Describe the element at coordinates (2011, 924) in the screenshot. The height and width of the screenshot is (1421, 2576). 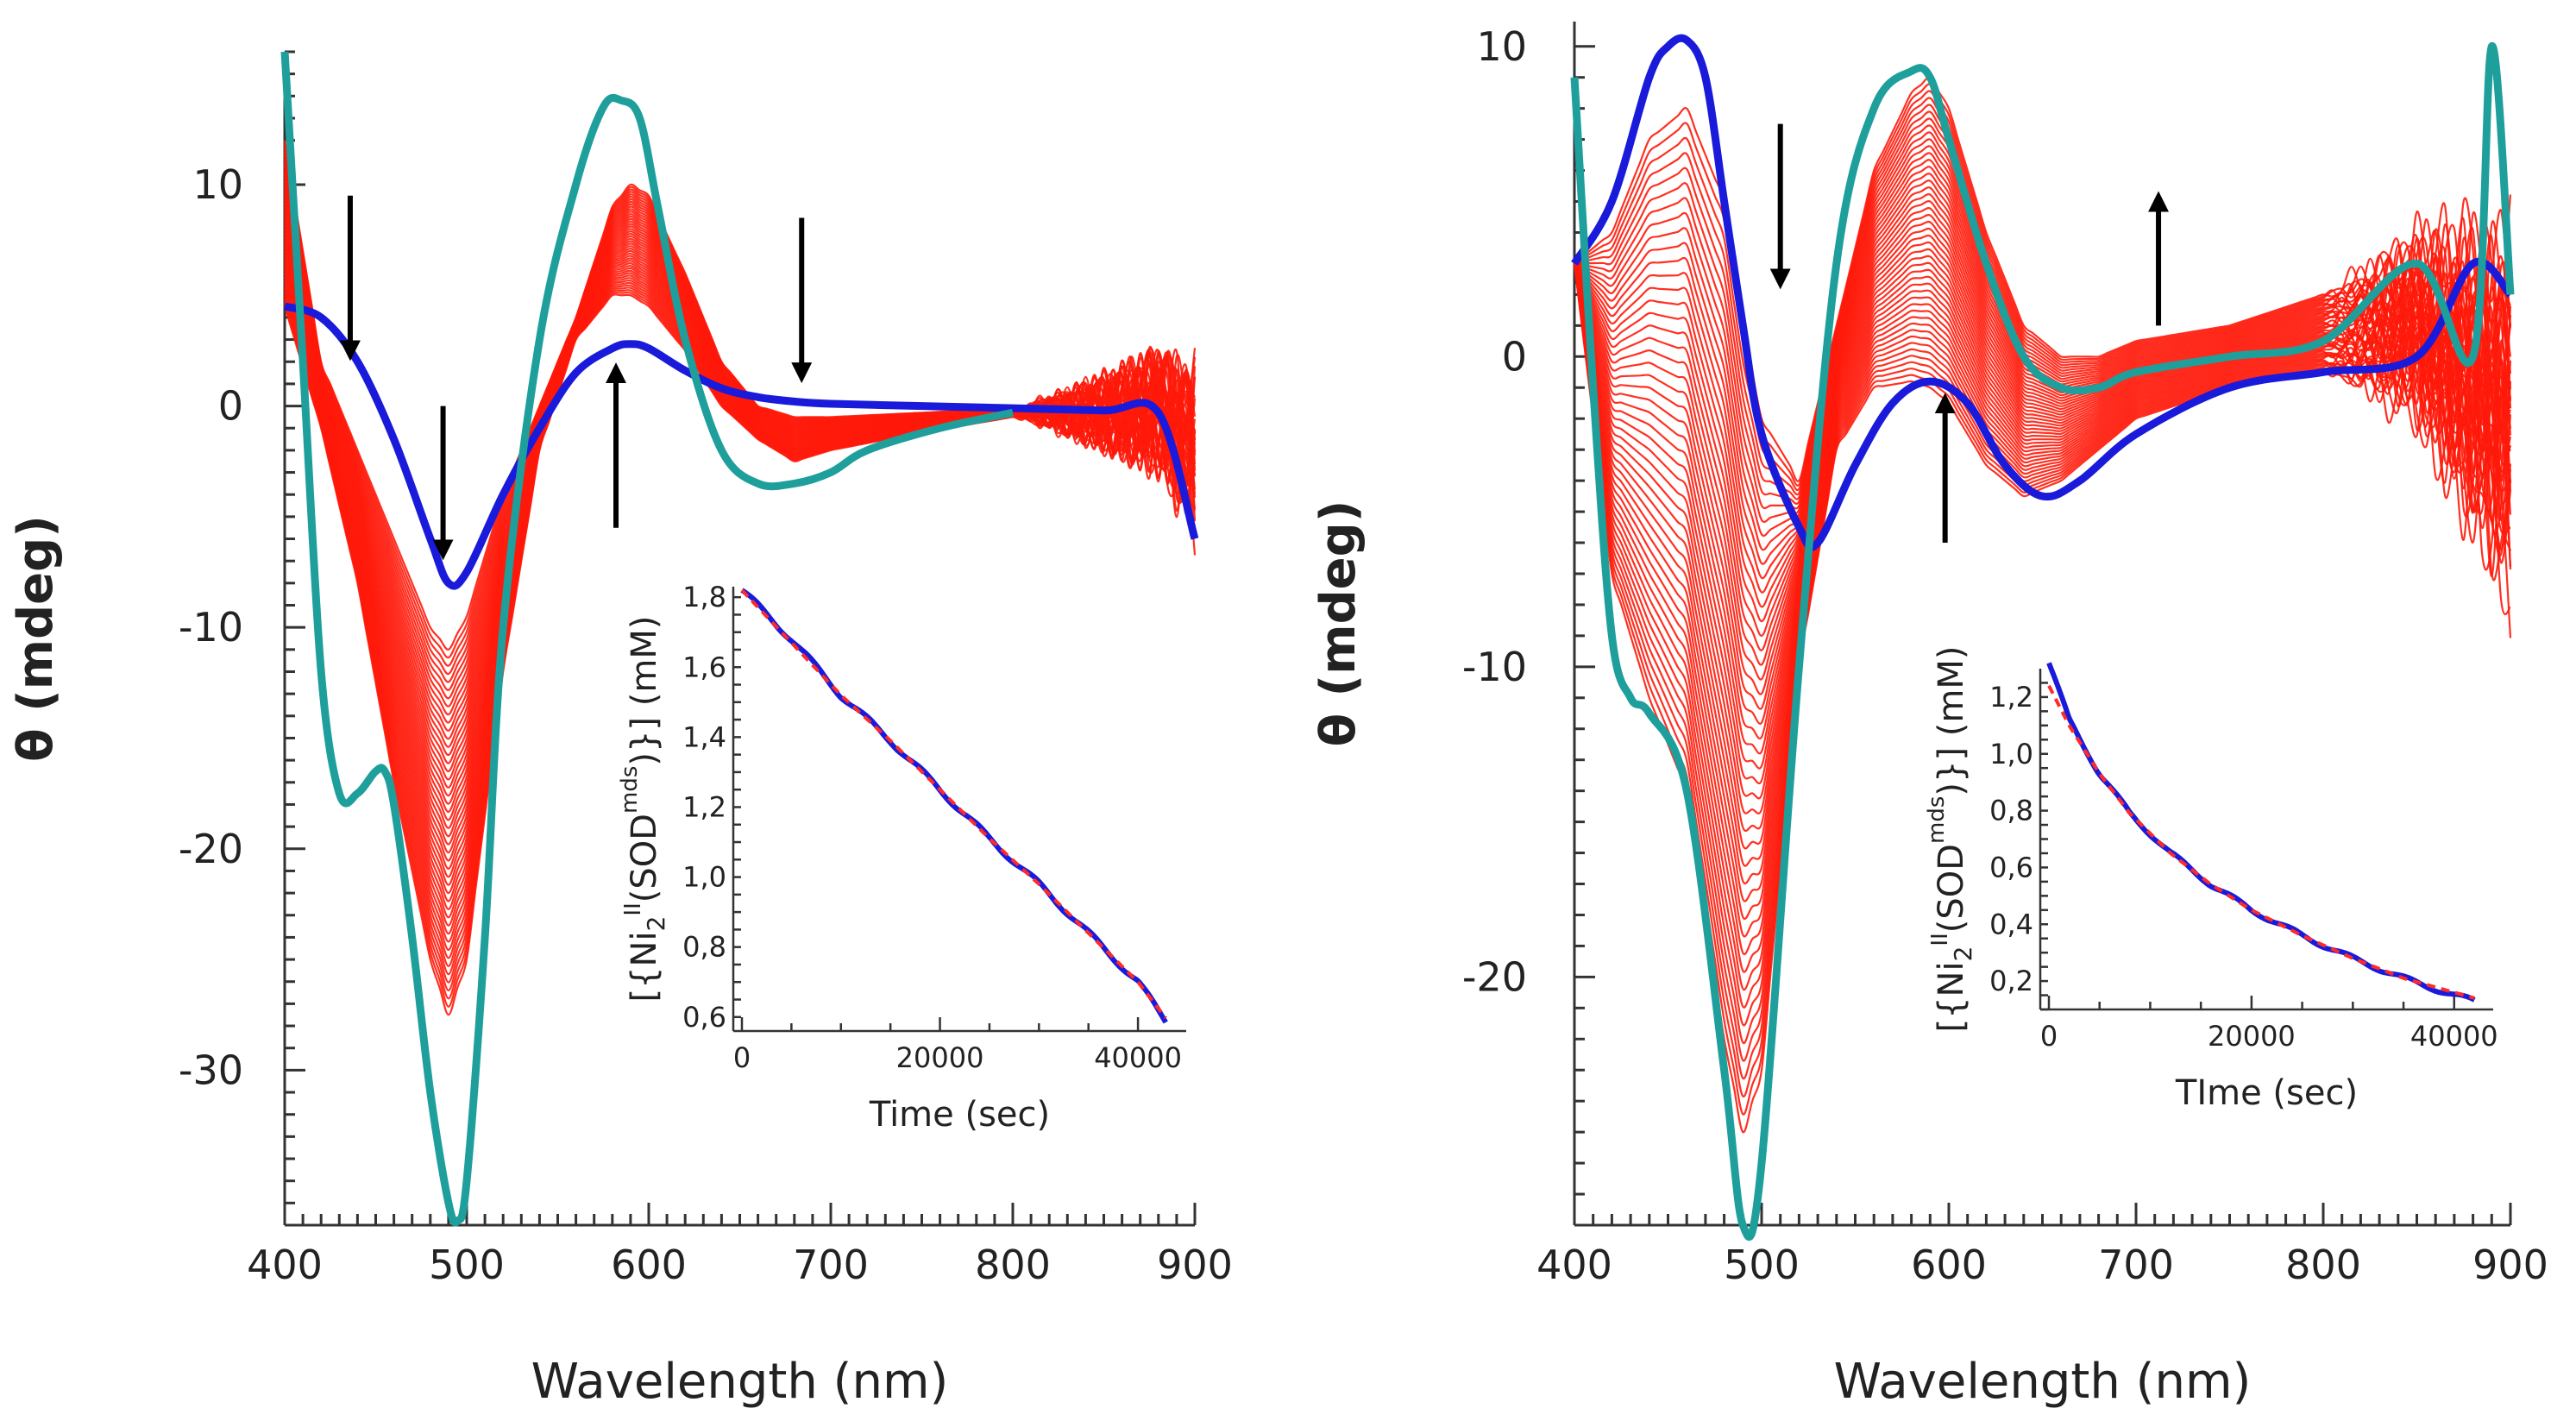
I see `inset-y-tick-label: 0,4` at that location.